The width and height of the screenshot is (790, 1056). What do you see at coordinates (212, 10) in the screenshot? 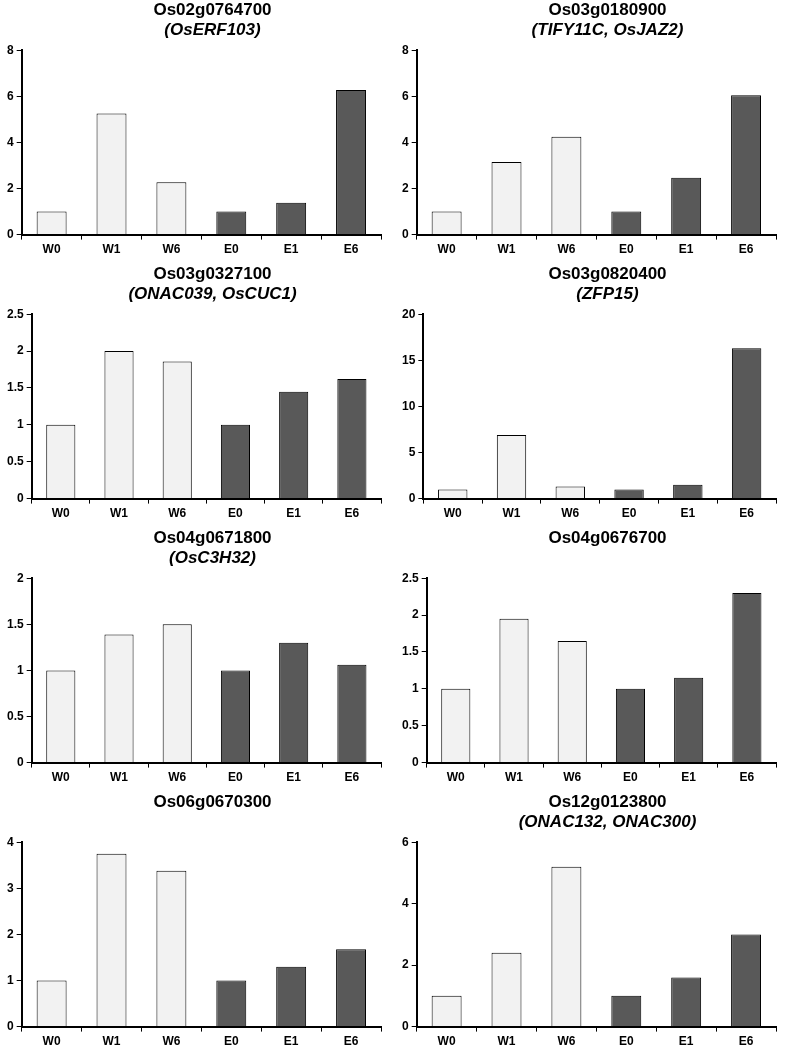
I see `chart-title: Os02g0764700` at bounding box center [212, 10].